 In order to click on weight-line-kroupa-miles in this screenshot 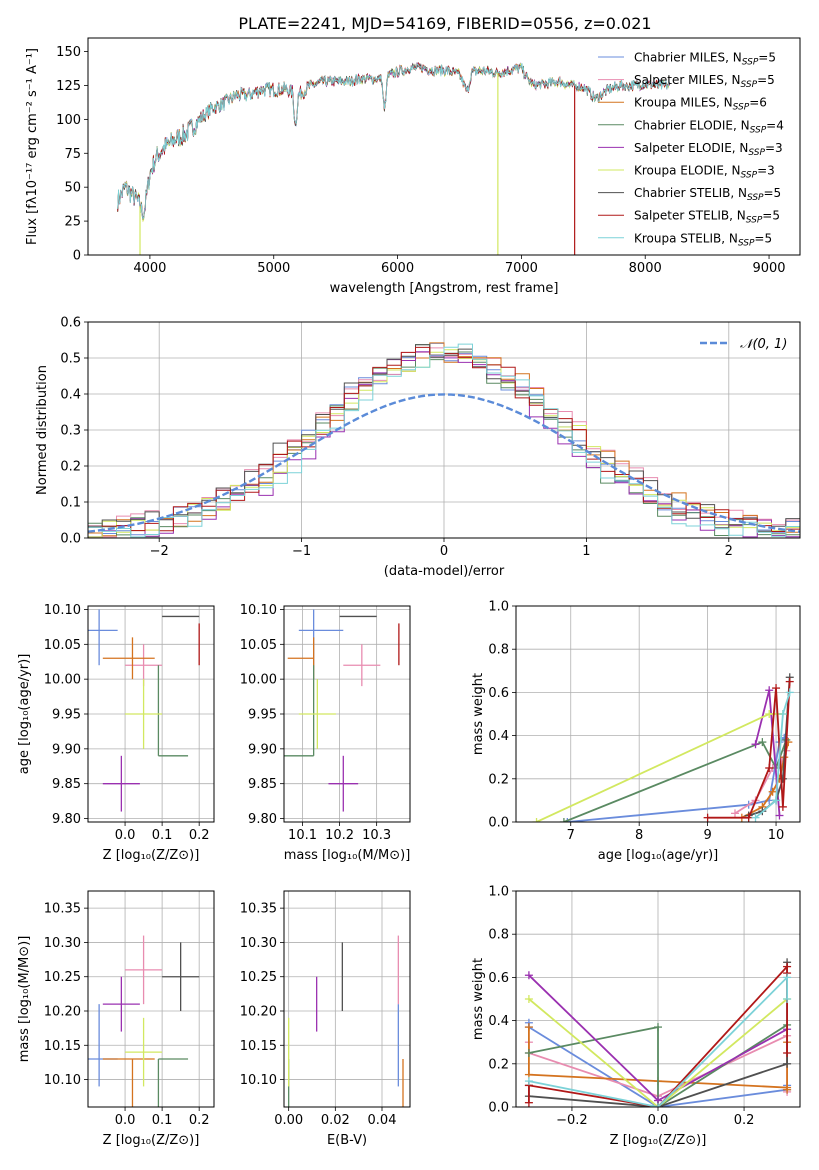, I will do `click(658, 1058)`.